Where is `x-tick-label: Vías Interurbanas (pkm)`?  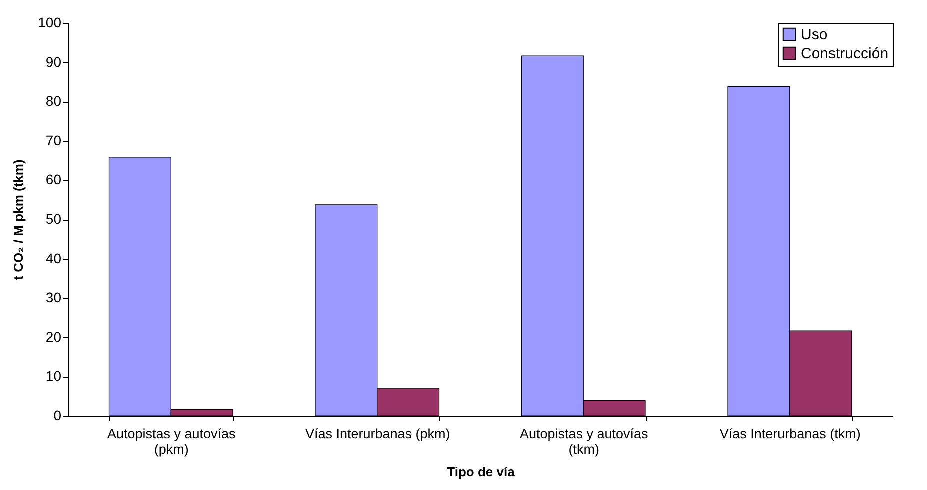
x-tick-label: Vías Interurbanas (pkm) is located at coordinates (377, 434).